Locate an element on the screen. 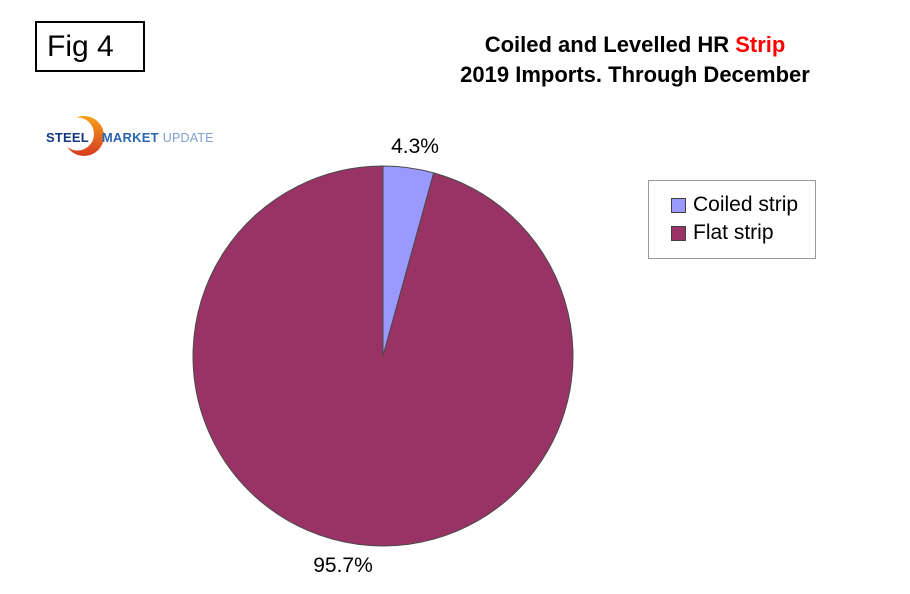 The width and height of the screenshot is (910, 594). chart-title-line1-red: Strip is located at coordinates (760, 44).